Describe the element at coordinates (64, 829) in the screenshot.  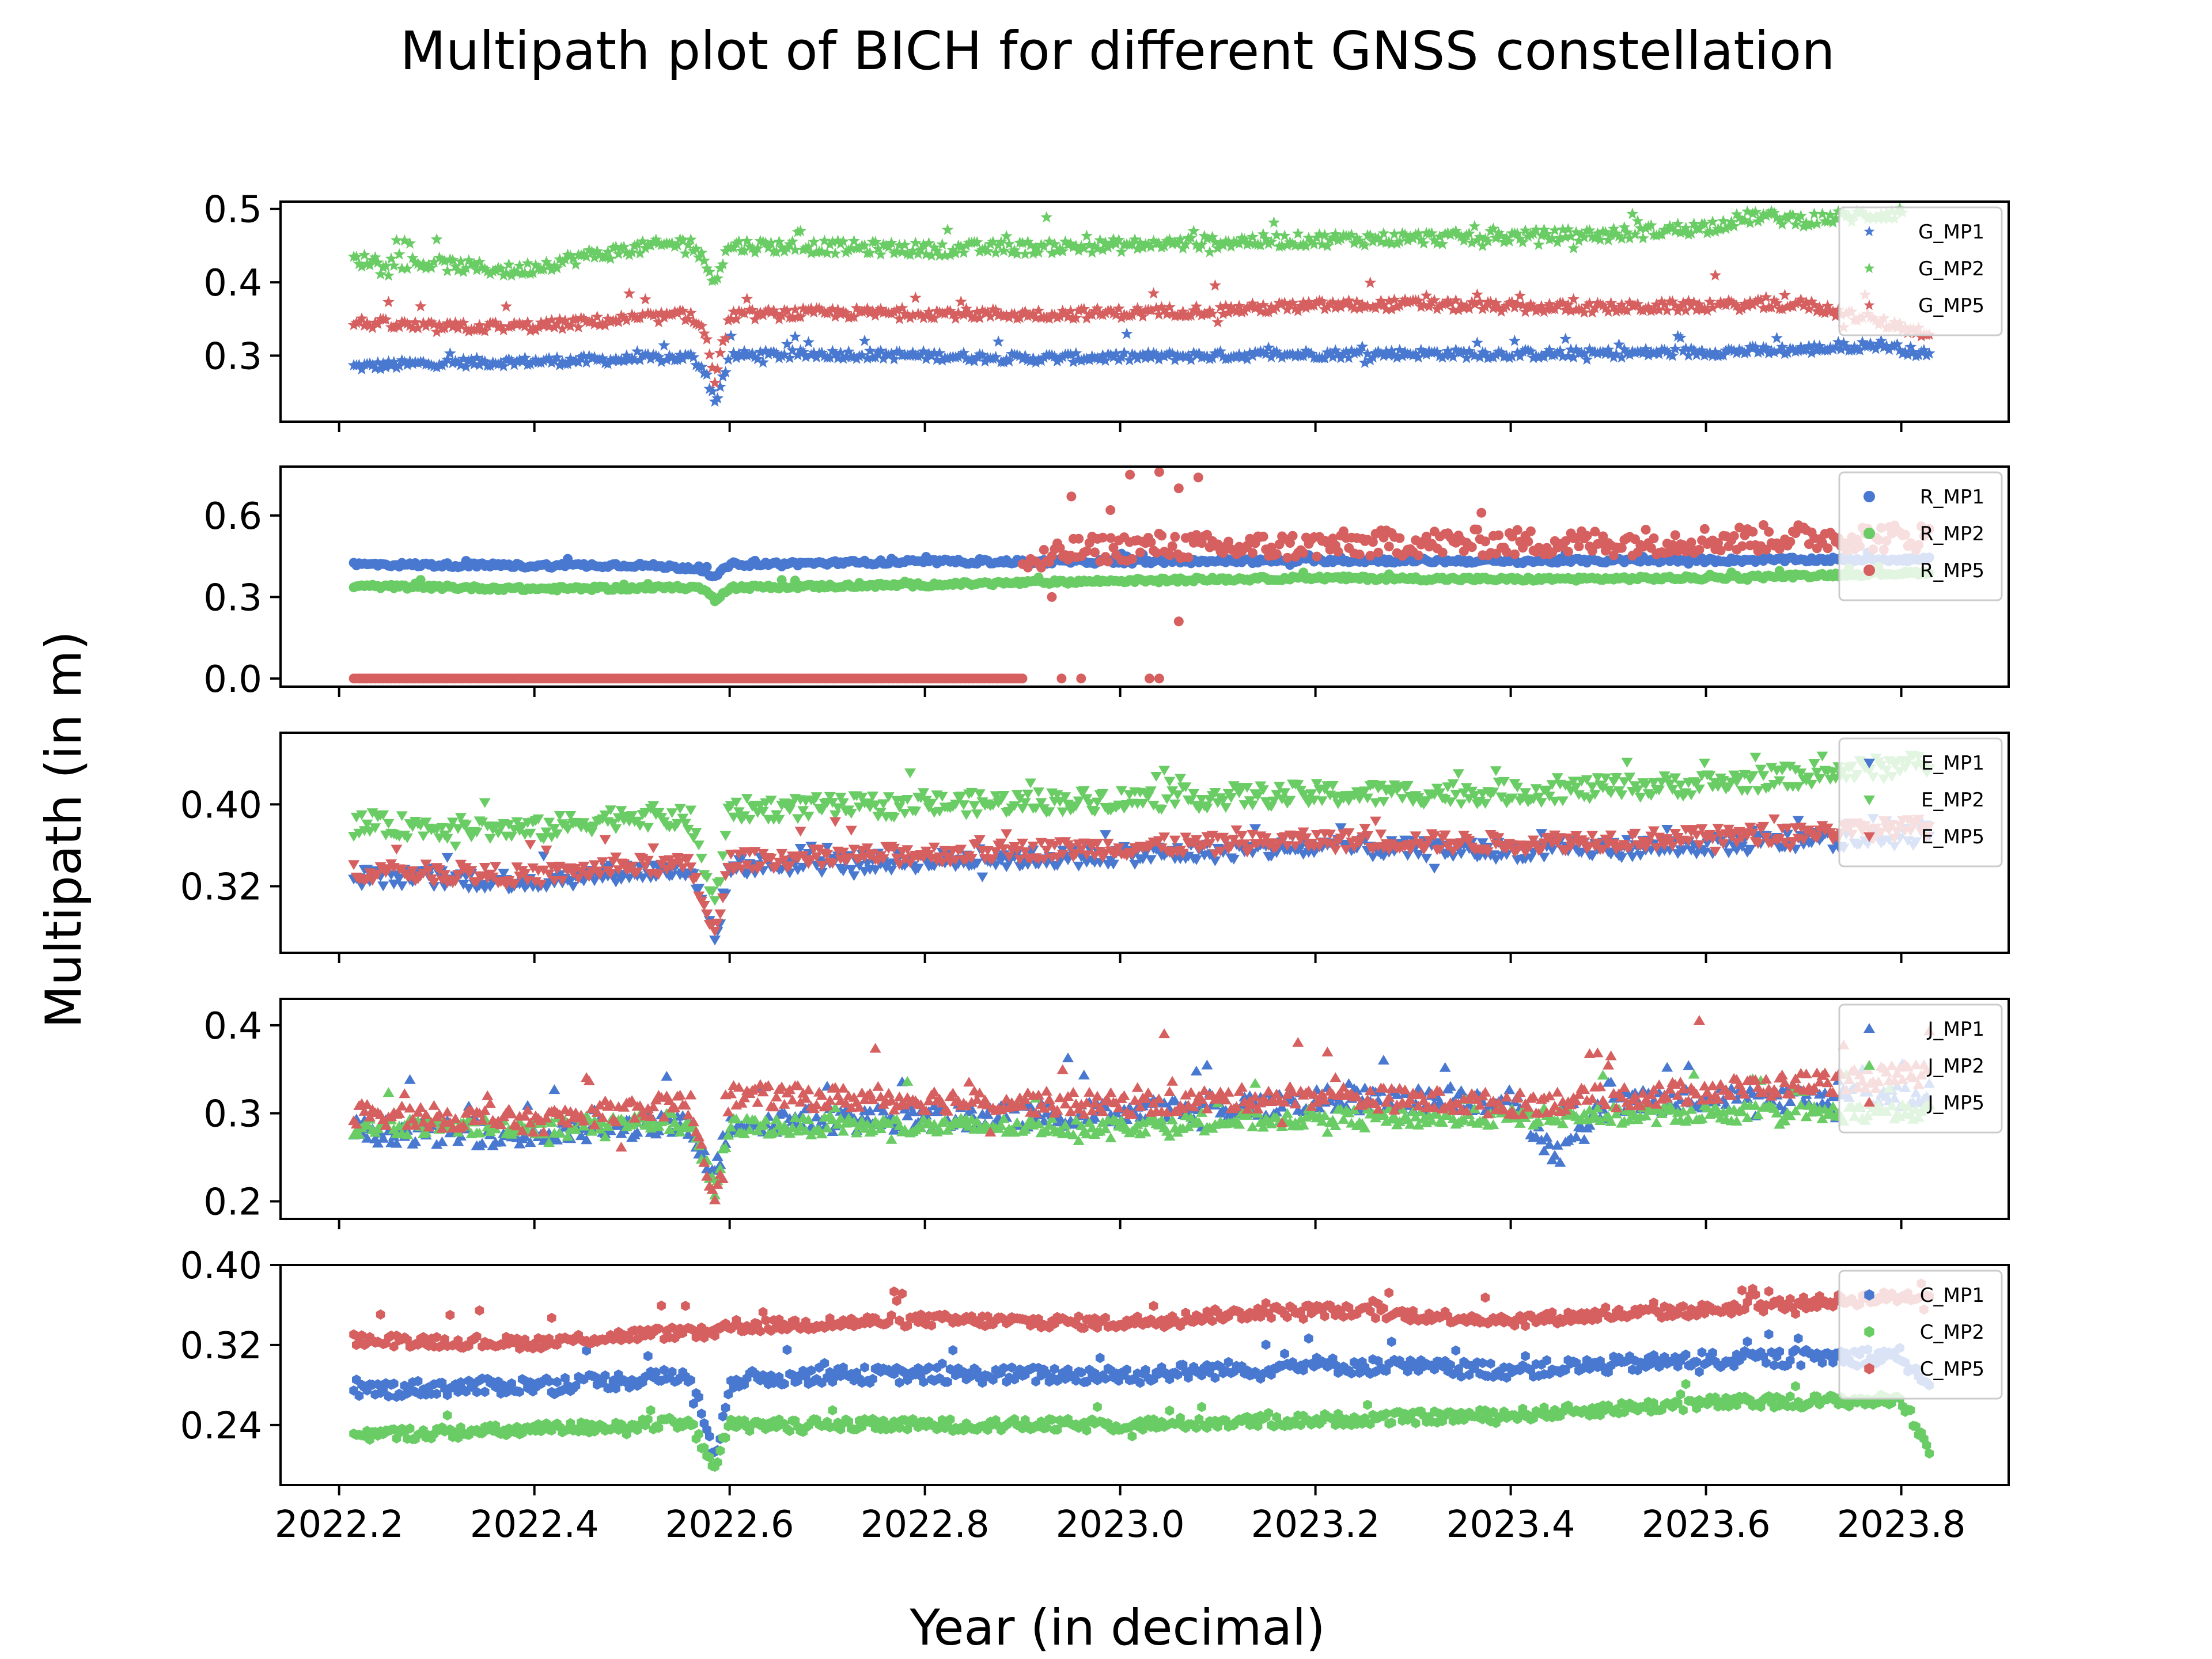
I see `y-axis-label: Multipath (in m)` at that location.